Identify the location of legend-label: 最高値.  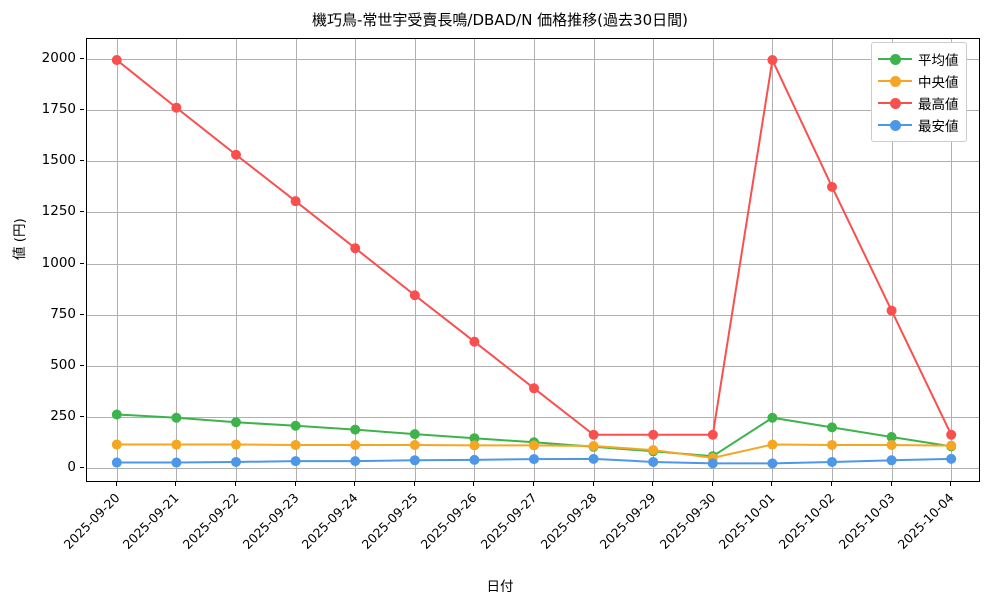
(938, 105).